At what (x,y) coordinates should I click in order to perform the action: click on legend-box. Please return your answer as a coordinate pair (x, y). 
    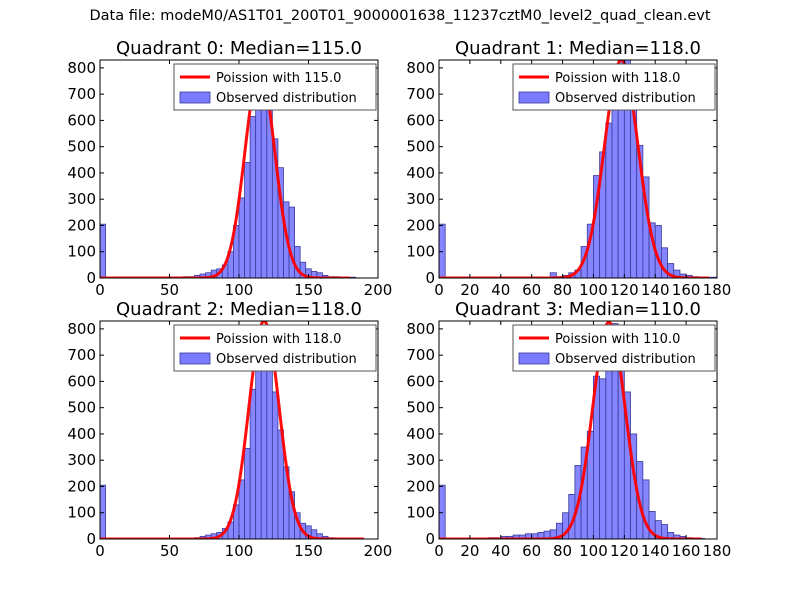
    Looking at the image, I should click on (614, 348).